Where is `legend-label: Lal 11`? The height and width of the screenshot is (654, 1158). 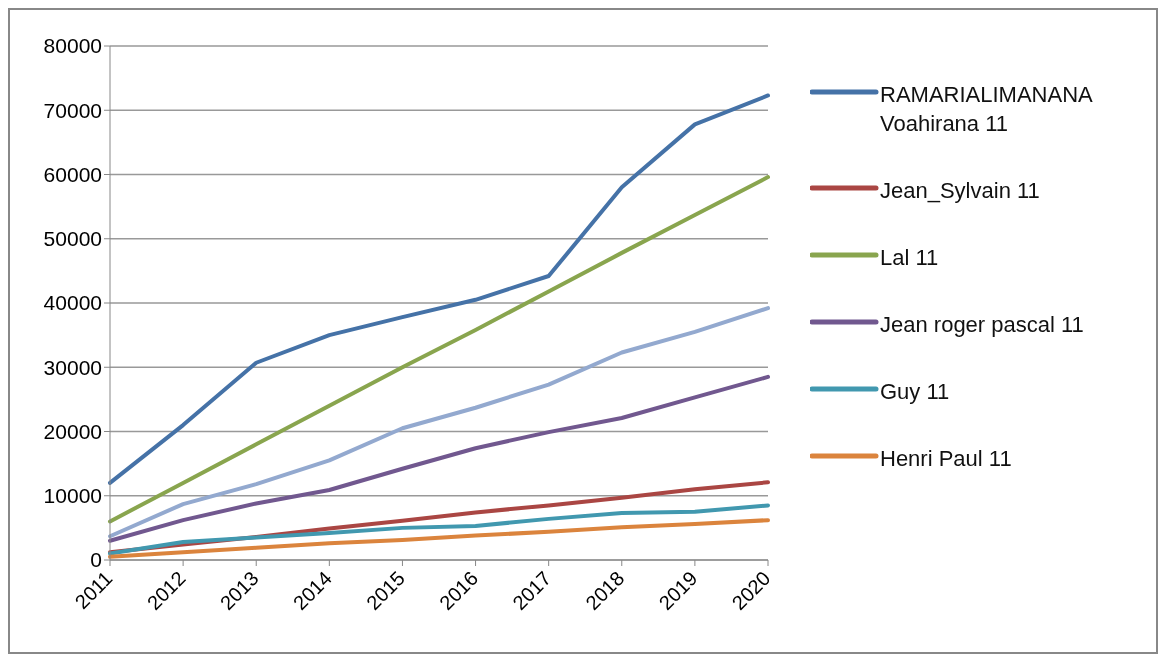
legend-label: Lal 11 is located at coordinates (910, 258).